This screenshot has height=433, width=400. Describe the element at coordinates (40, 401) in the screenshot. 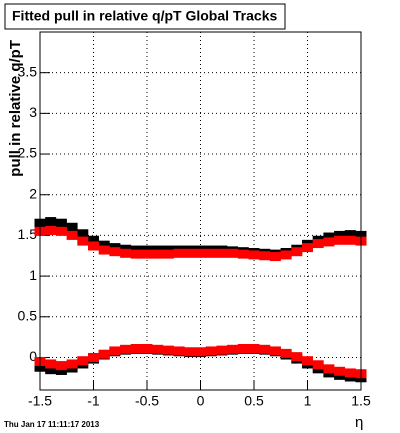

I see `x-tick-label: -1.5` at that location.